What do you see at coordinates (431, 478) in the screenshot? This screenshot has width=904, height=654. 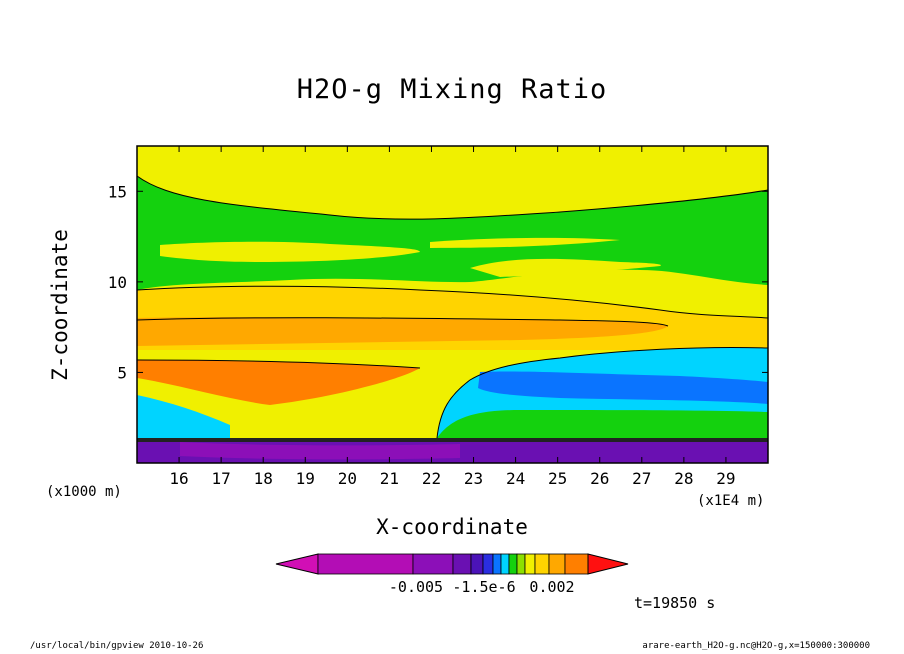 I see `x-tick-label: 22` at bounding box center [431, 478].